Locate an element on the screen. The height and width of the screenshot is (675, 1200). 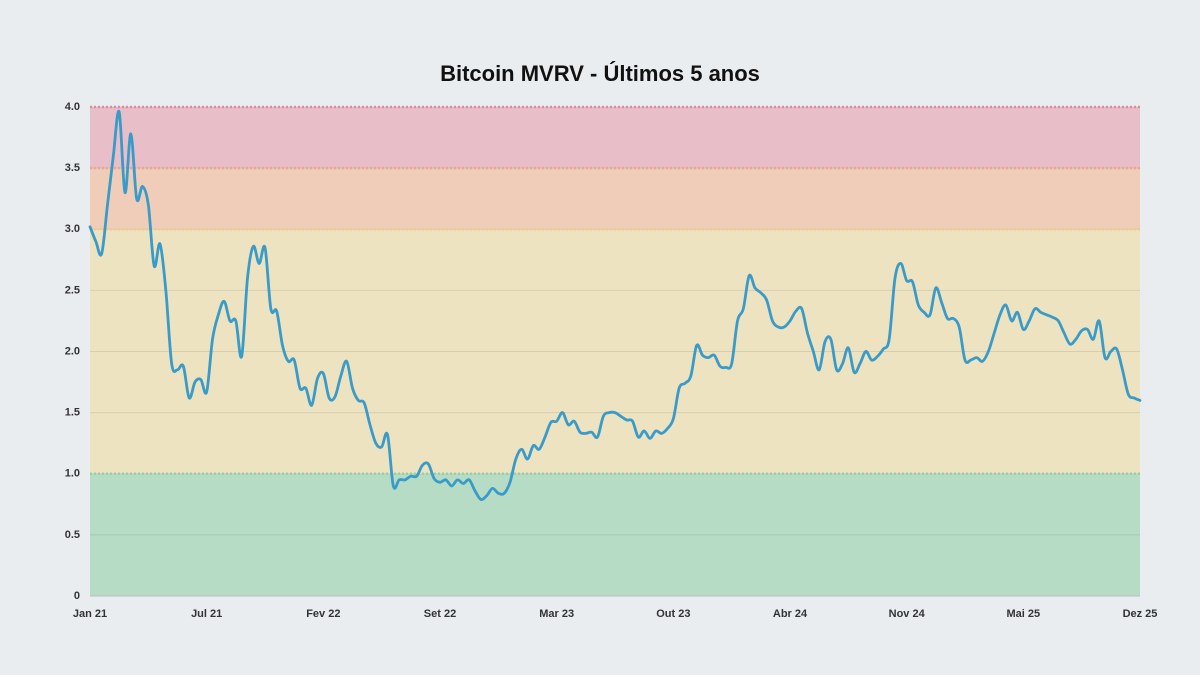
x-tick-label: Set 22 is located at coordinates (440, 614).